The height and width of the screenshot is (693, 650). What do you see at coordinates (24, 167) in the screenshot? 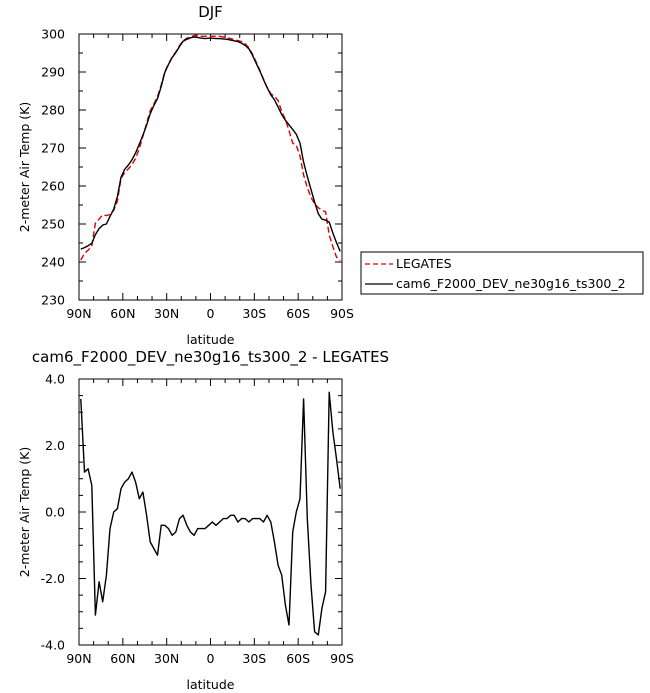
I see `top-chart-ylabel: 2-meter Air Temp (K)` at bounding box center [24, 167].